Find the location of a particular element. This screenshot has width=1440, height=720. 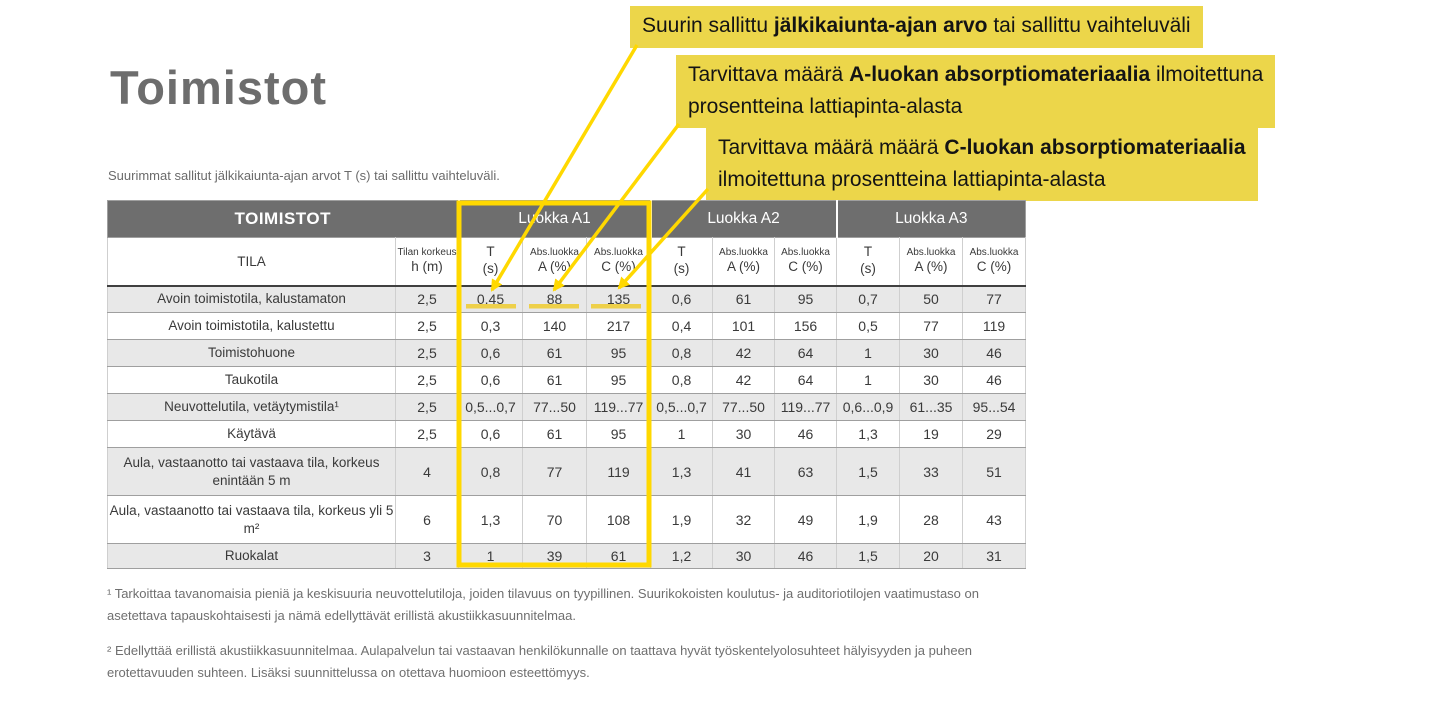

value-cell: 1,5 is located at coordinates (868, 556).